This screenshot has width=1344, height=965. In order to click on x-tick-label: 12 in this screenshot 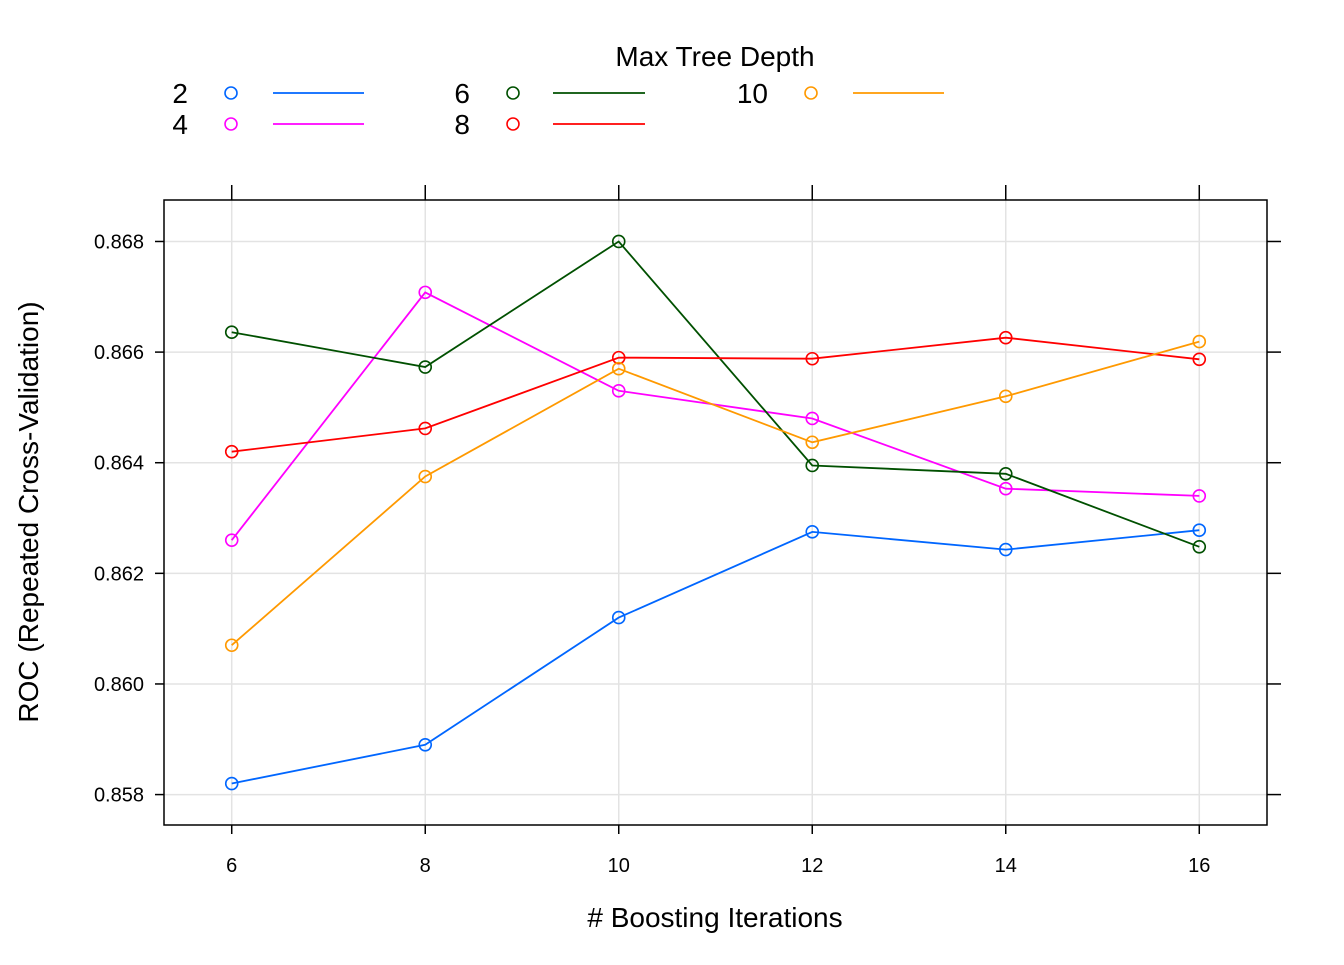, I will do `click(812, 866)`.